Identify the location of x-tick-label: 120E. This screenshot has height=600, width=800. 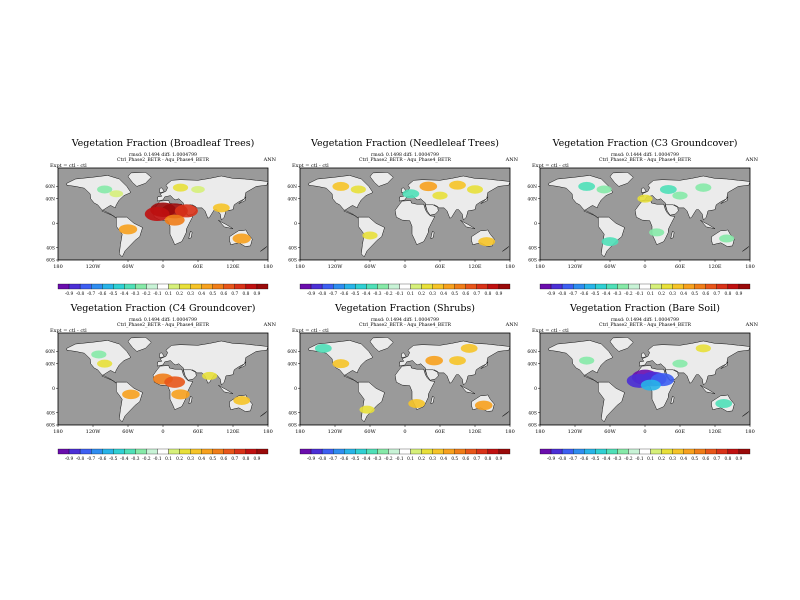
(233, 267).